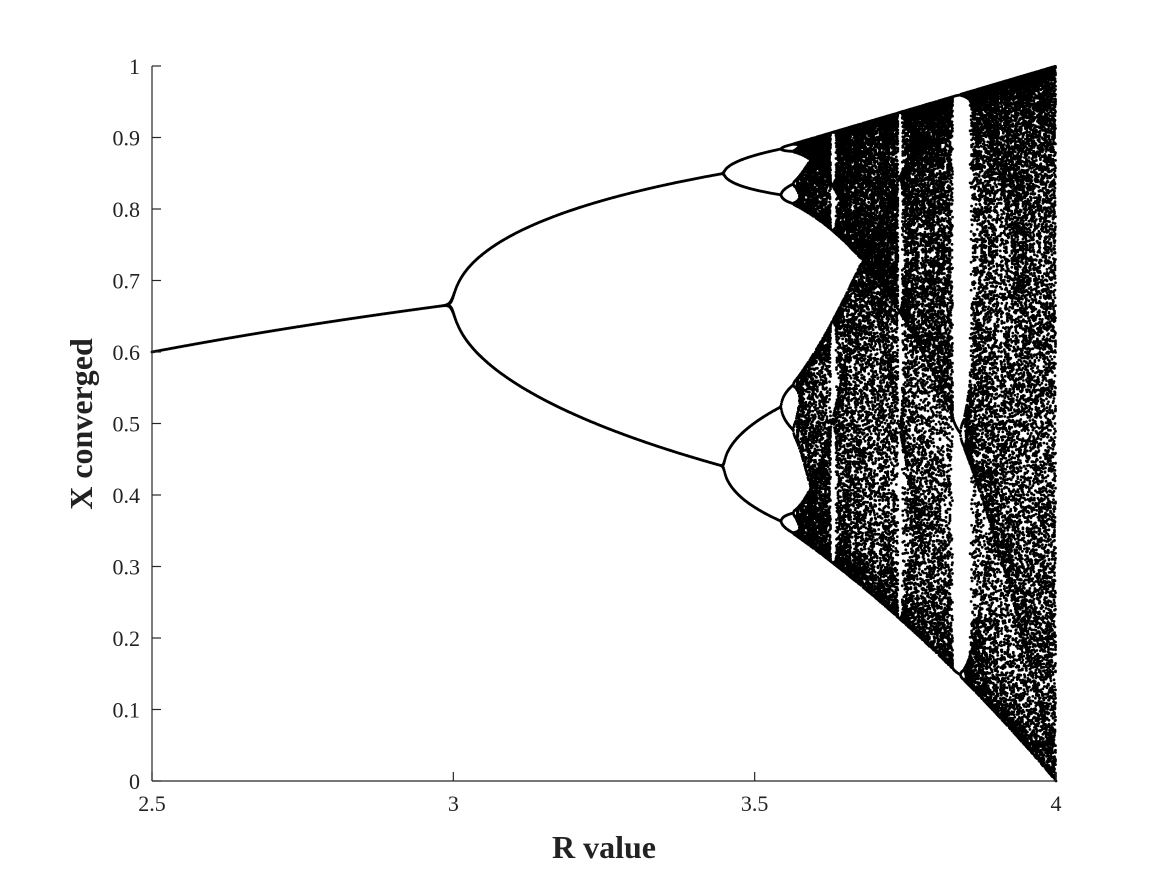 The image size is (1167, 875). Describe the element at coordinates (127, 352) in the screenshot. I see `y-tick-label: 0.6` at that location.